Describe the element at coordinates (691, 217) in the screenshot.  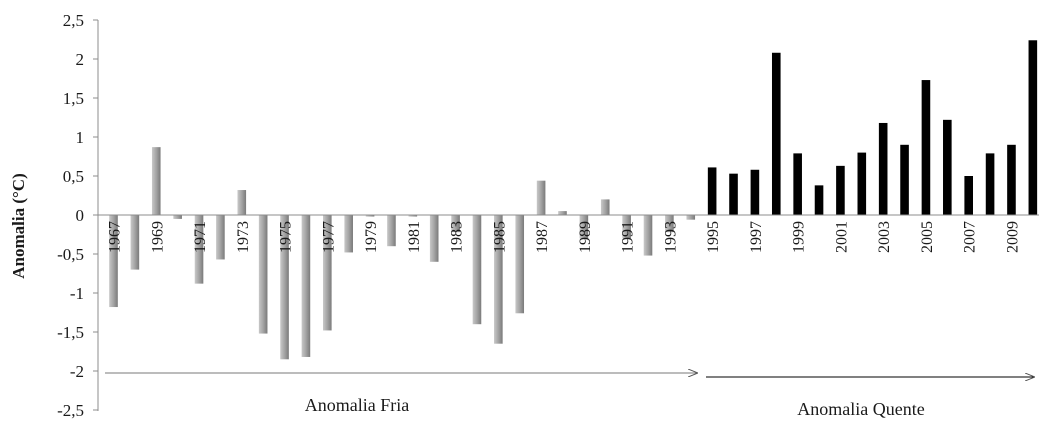
I see `bar-1994` at that location.